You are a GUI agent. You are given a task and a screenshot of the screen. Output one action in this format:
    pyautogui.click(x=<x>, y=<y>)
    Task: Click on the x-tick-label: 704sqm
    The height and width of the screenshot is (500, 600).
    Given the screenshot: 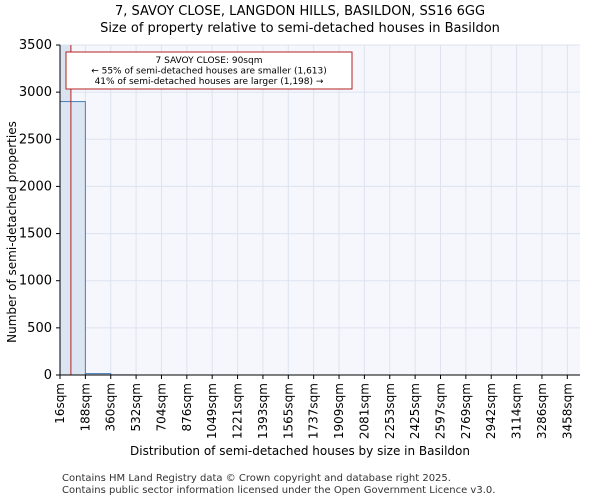 What is the action you would take?
    pyautogui.click(x=161, y=407)
    